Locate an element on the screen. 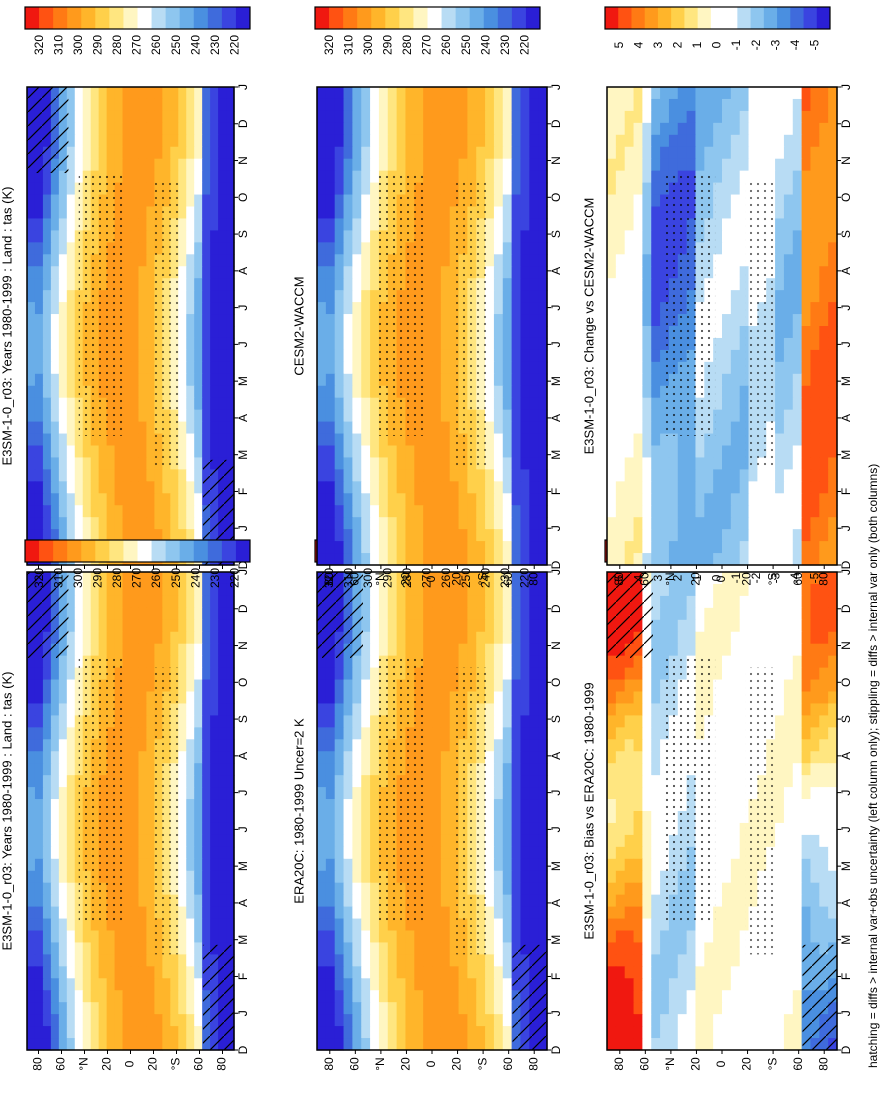 The height and width of the screenshot is (1102, 891). colorbar-tick-label: 240 is located at coordinates (485, 45).